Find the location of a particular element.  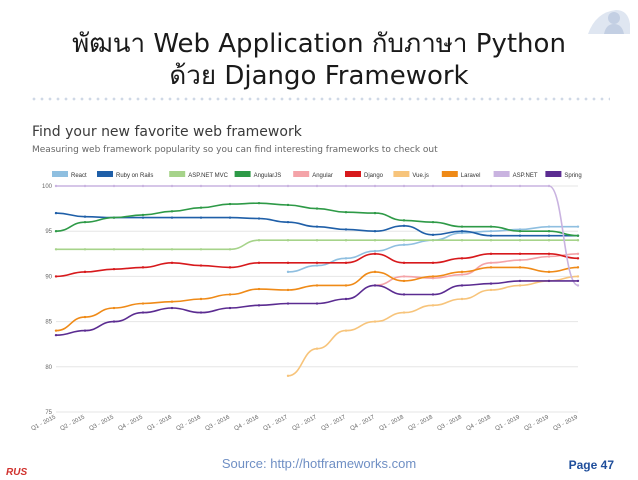

legend-label: Spring is located at coordinates (572, 176).